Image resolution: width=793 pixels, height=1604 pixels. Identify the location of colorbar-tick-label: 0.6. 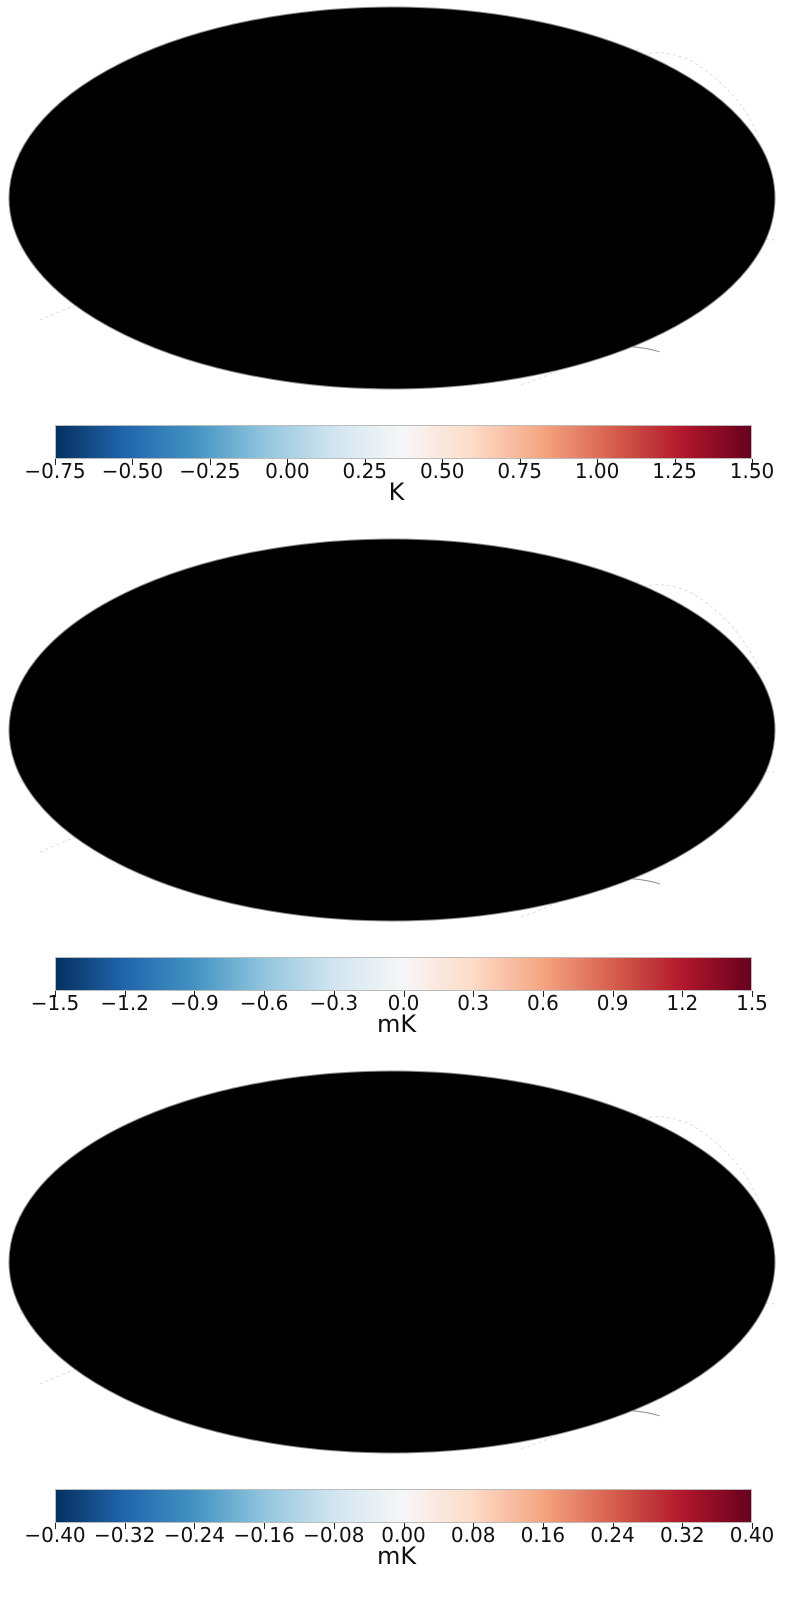
(543, 1003).